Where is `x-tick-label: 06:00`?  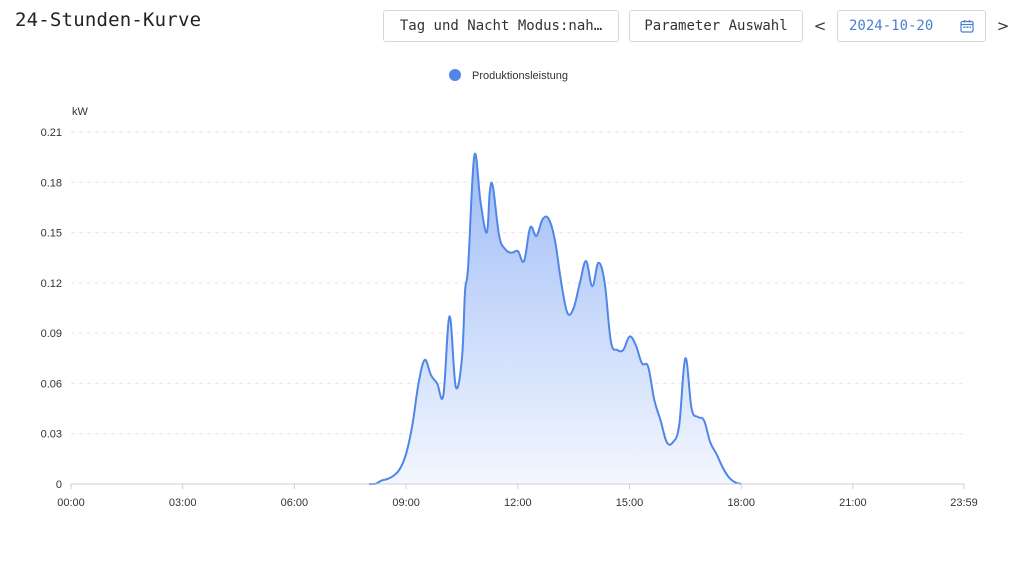
x-tick-label: 06:00 is located at coordinates (295, 503).